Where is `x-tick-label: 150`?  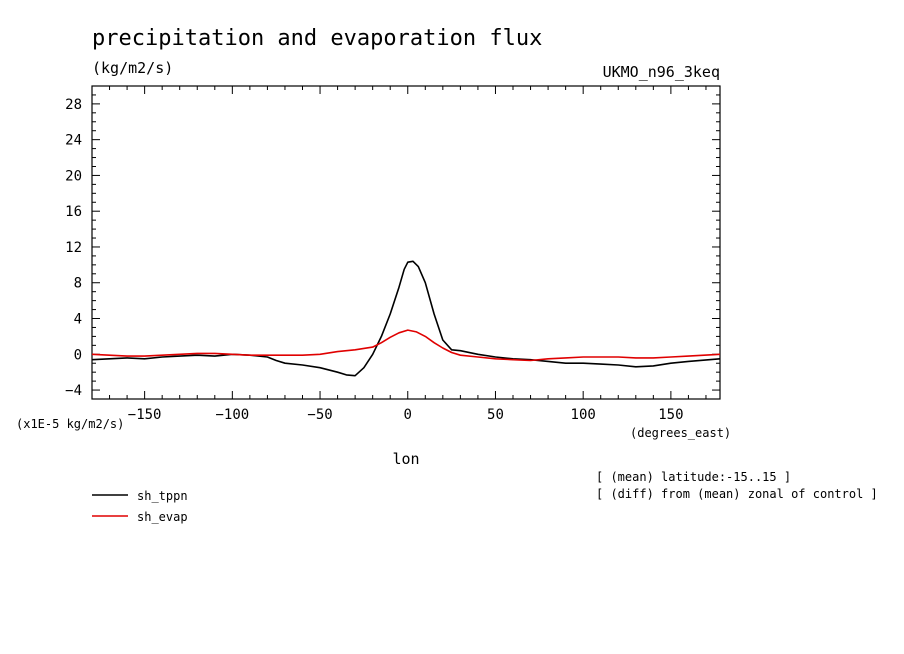 x-tick-label: 150 is located at coordinates (670, 415).